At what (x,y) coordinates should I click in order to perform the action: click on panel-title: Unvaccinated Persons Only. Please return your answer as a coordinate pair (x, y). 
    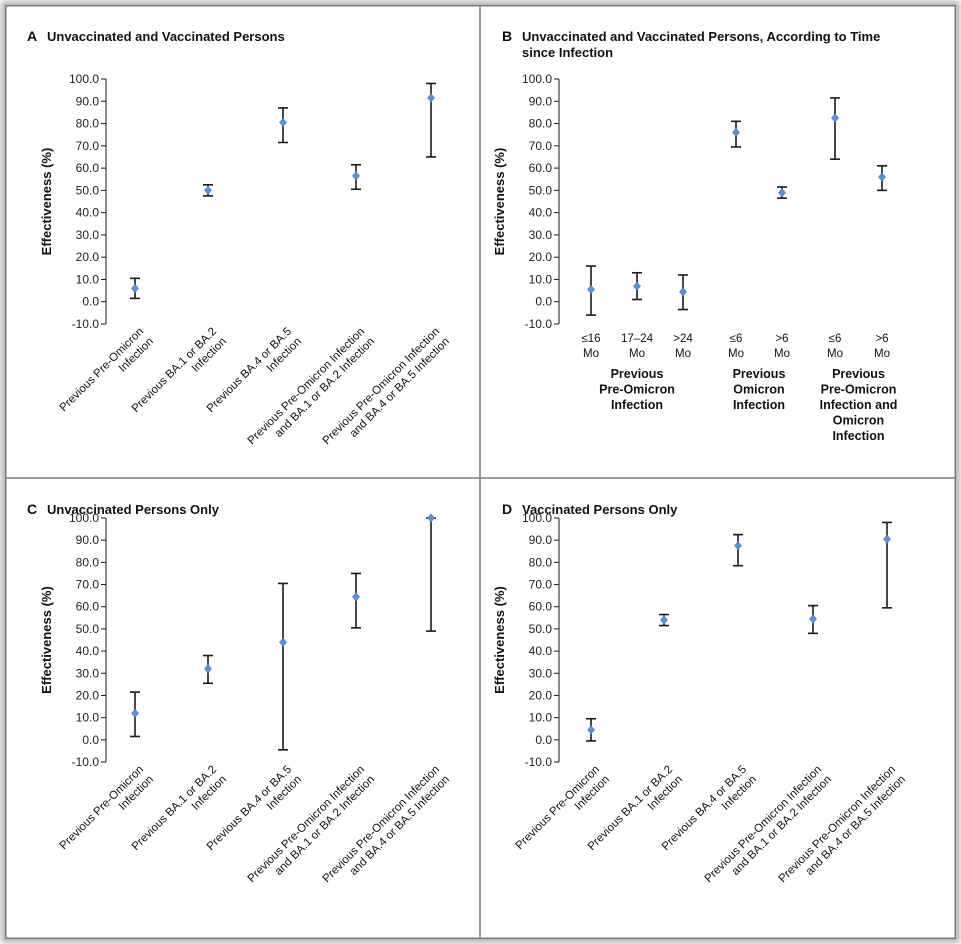
    Looking at the image, I should click on (133, 509).